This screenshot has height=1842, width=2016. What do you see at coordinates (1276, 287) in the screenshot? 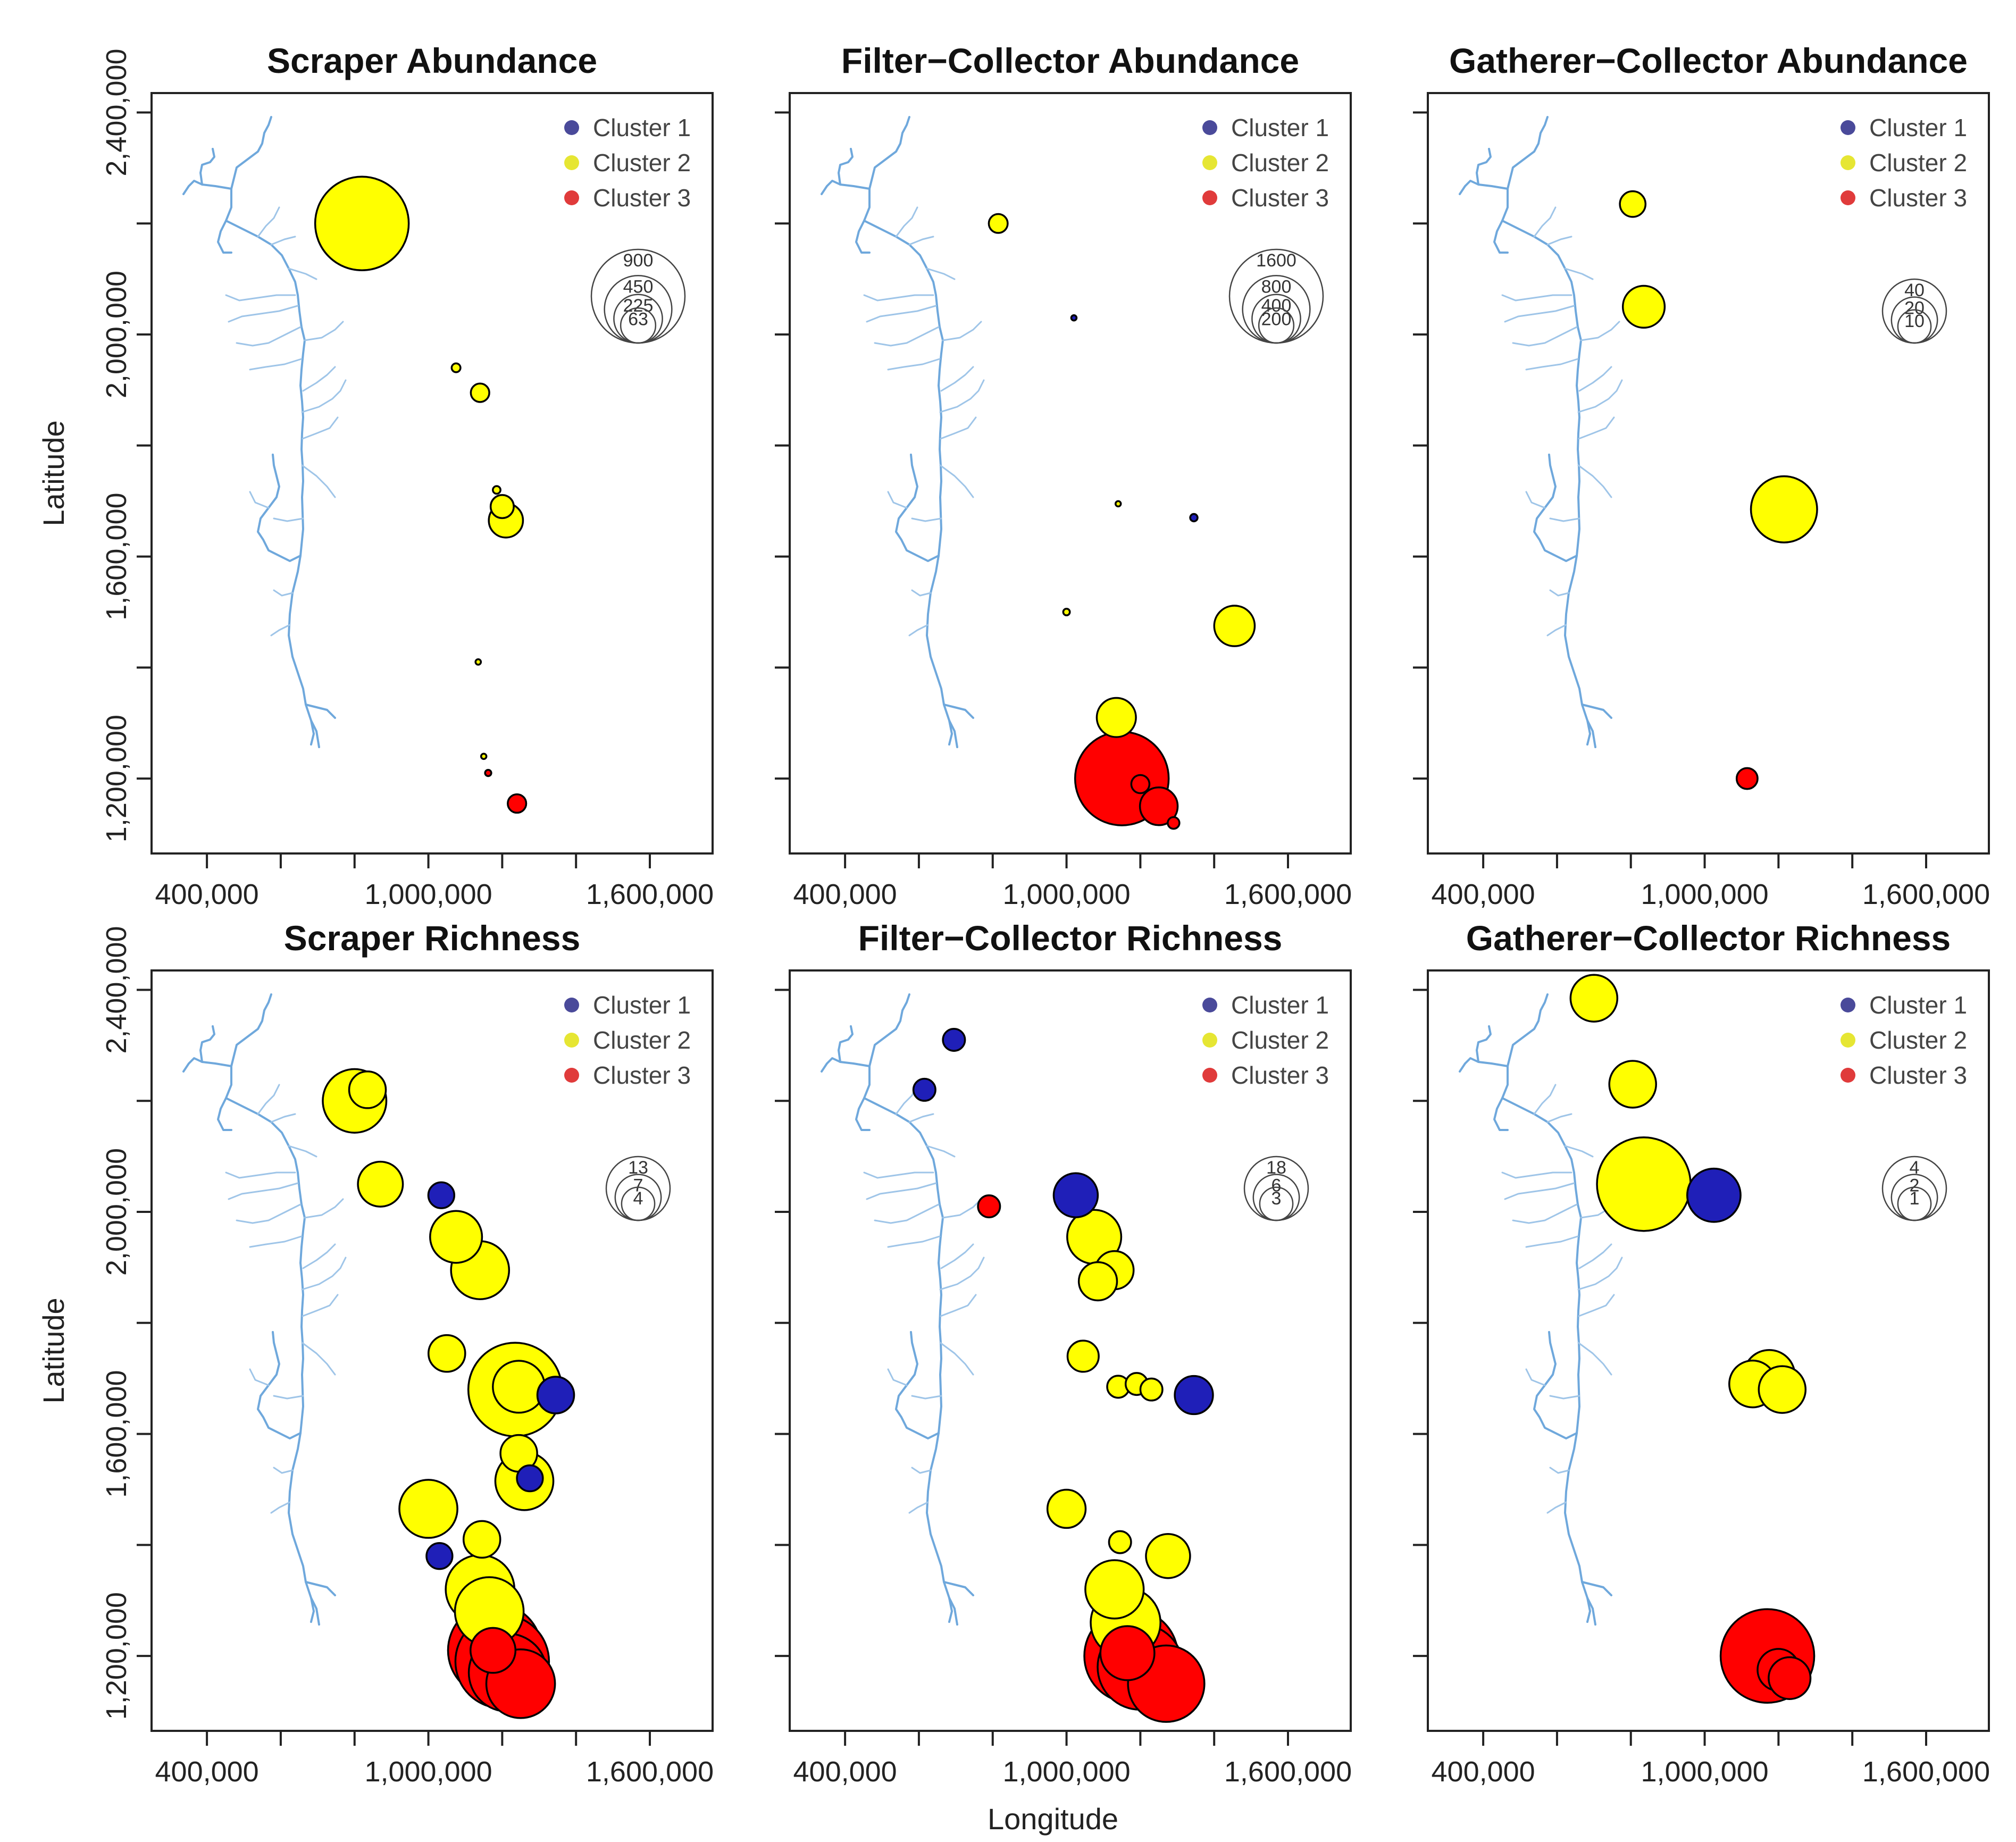
I see `size-legend-label: 800` at bounding box center [1276, 287].